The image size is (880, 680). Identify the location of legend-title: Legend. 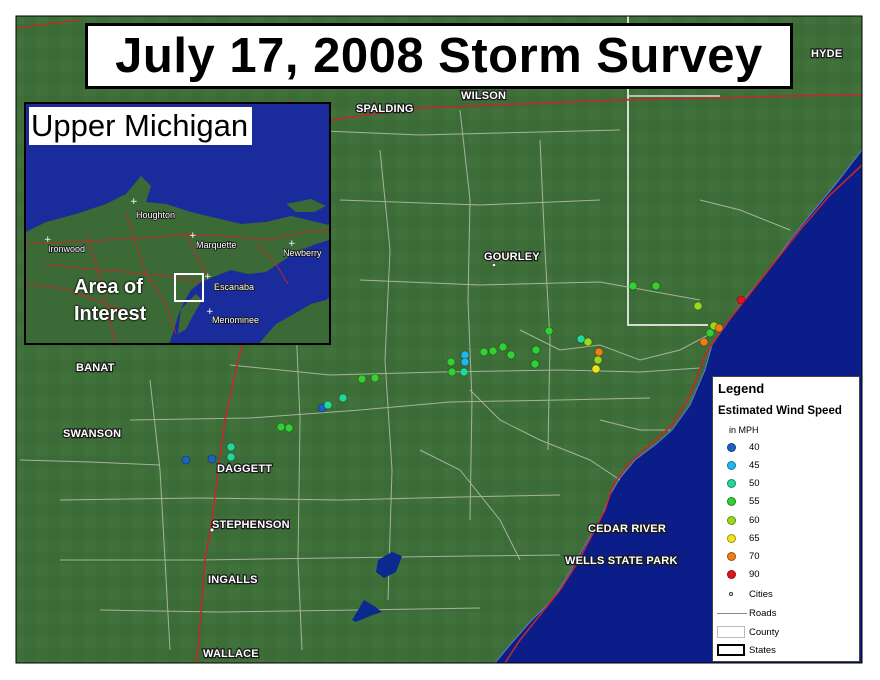
(741, 388).